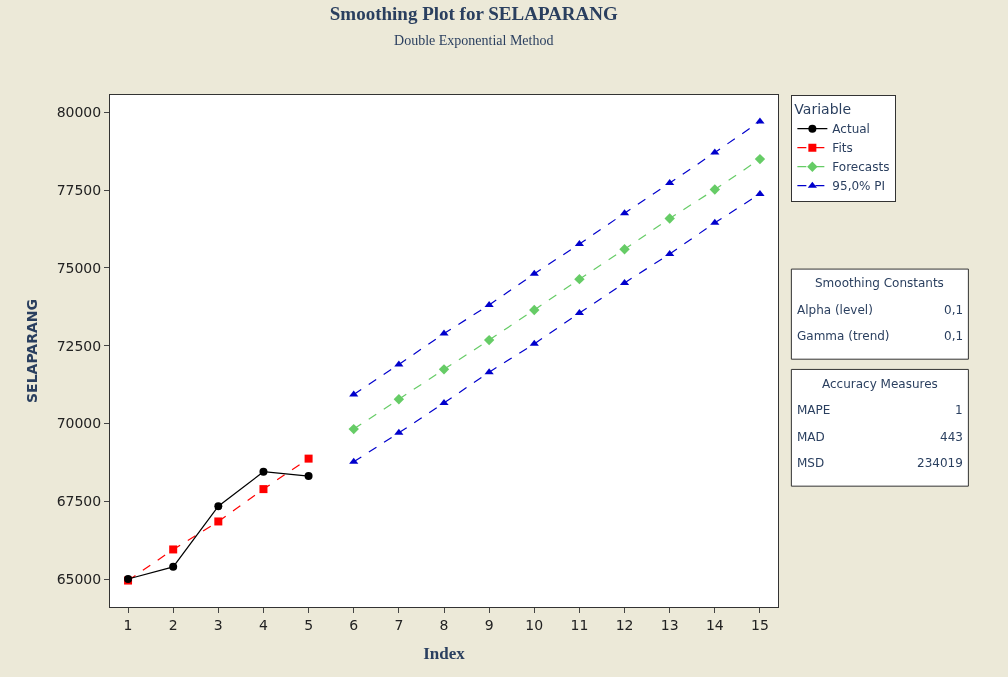 The width and height of the screenshot is (1008, 677). I want to click on text: 443, so click(951, 437).